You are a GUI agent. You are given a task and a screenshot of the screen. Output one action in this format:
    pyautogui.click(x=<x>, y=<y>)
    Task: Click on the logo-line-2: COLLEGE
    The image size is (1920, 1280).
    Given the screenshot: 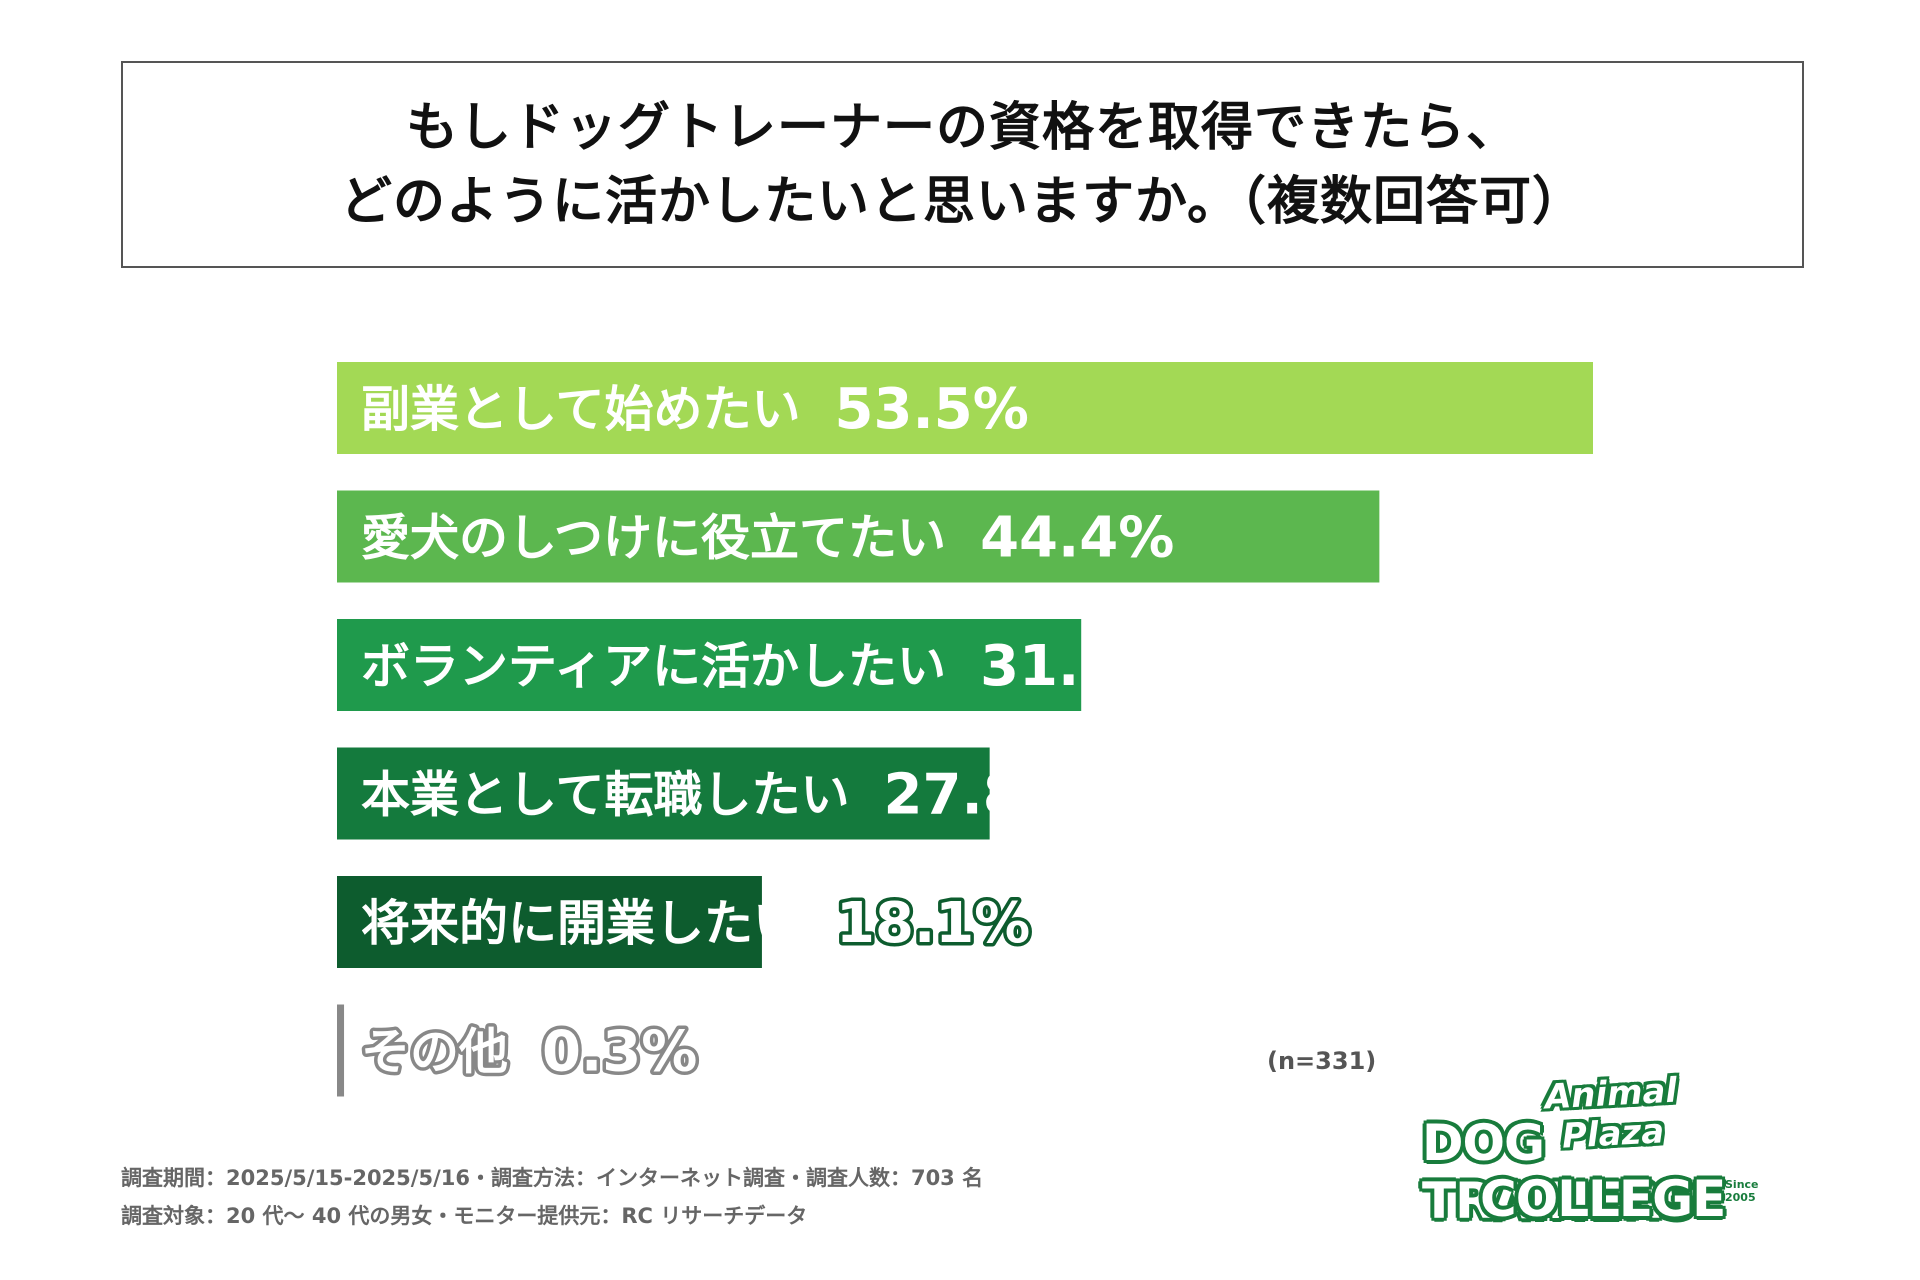 What is the action you would take?
    pyautogui.click(x=1603, y=1199)
    